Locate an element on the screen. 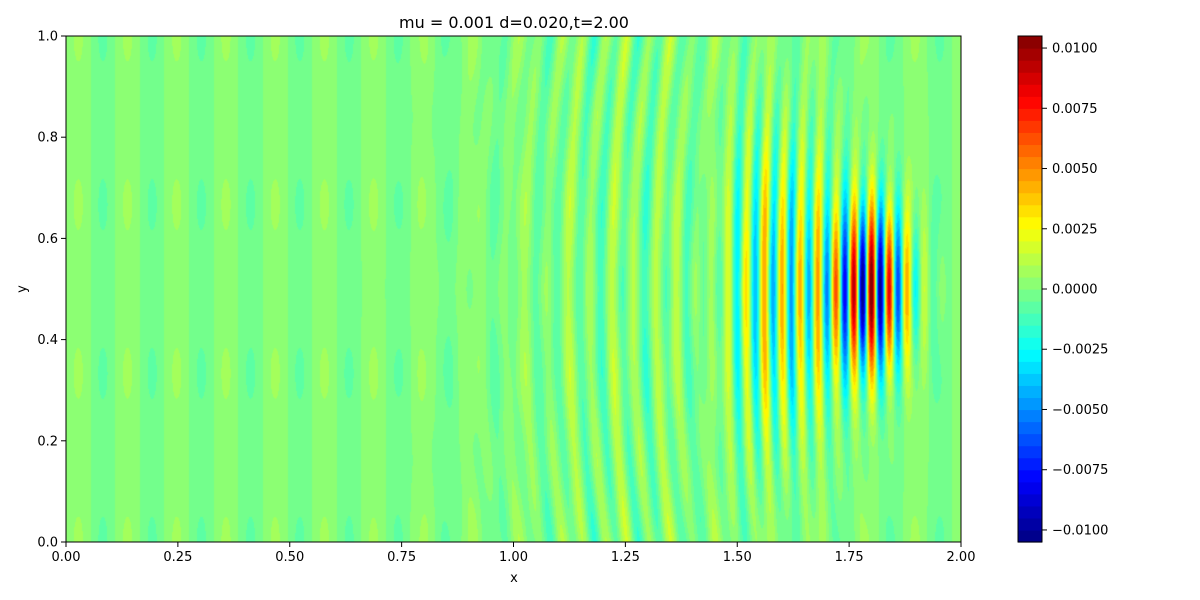 The height and width of the screenshot is (600, 1200). colorbar-tick-label: 0.0100 is located at coordinates (1075, 49).